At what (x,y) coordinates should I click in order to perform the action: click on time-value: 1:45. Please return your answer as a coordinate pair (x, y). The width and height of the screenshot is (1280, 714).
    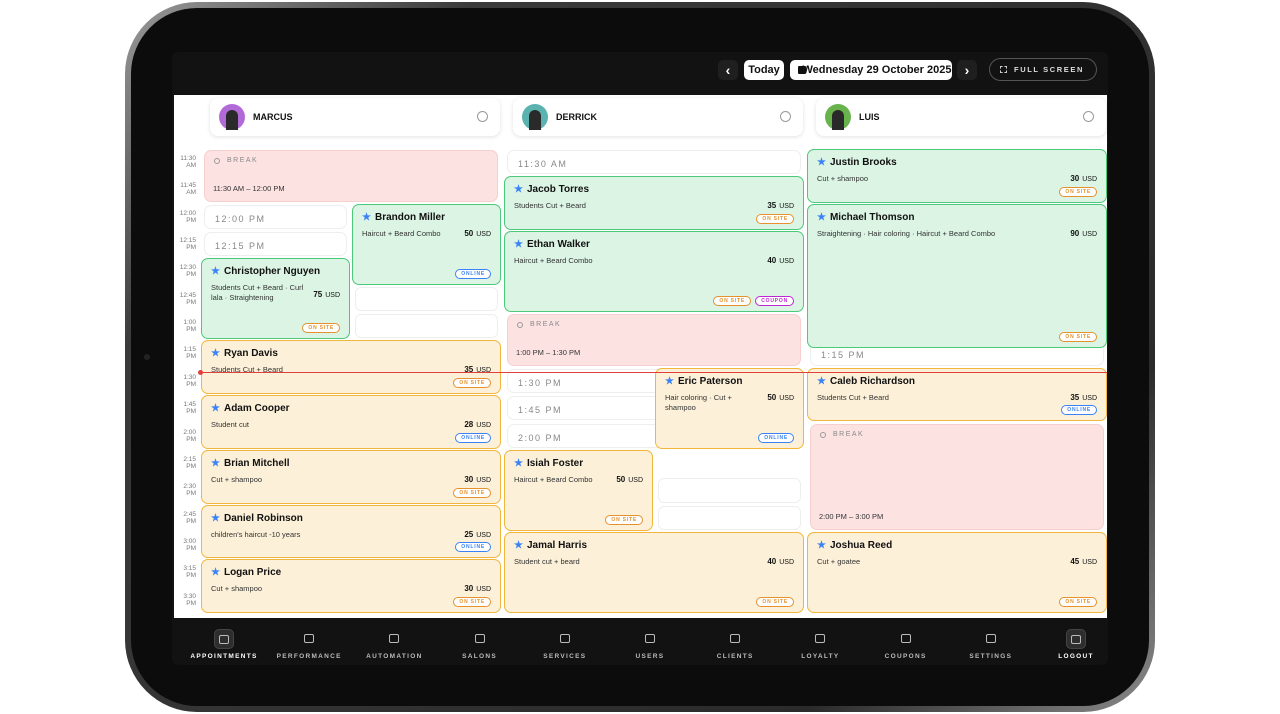
    Looking at the image, I should click on (189, 405).